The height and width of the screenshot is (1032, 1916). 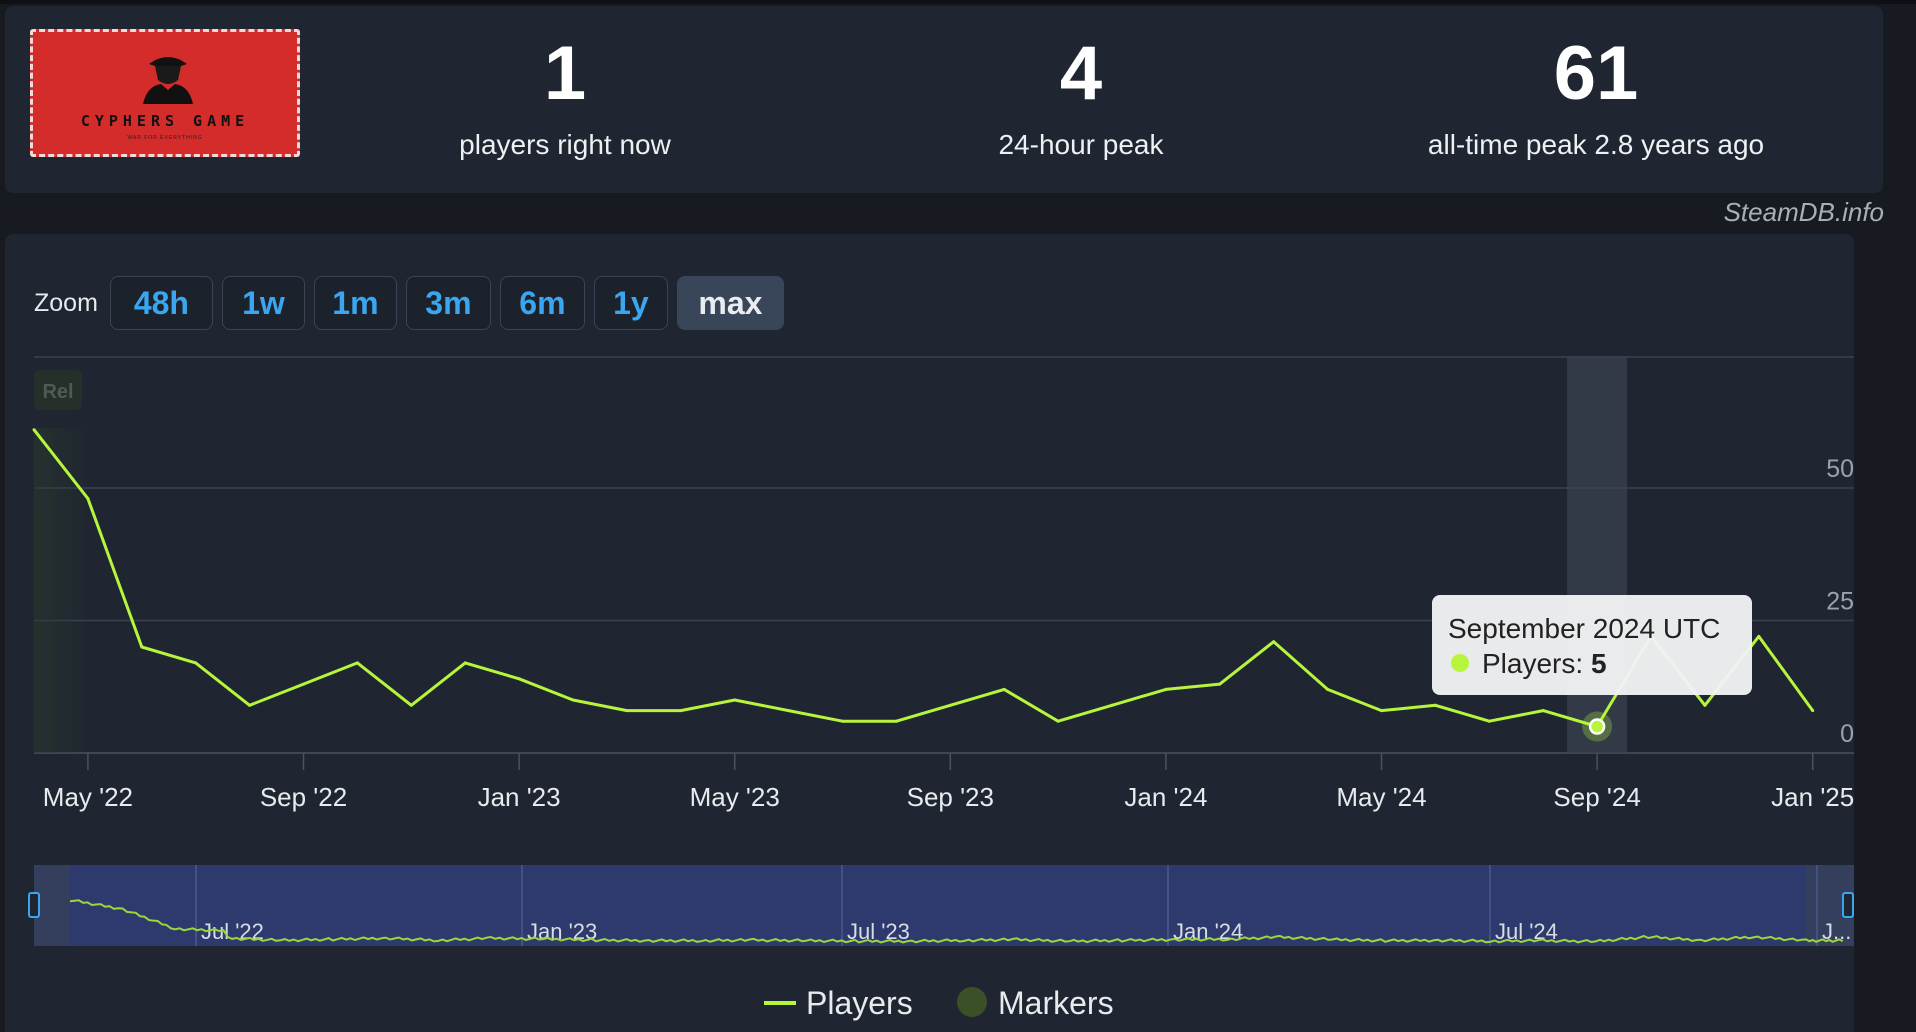 What do you see at coordinates (355, 303) in the screenshot?
I see `zoom-1m-button: 1m` at bounding box center [355, 303].